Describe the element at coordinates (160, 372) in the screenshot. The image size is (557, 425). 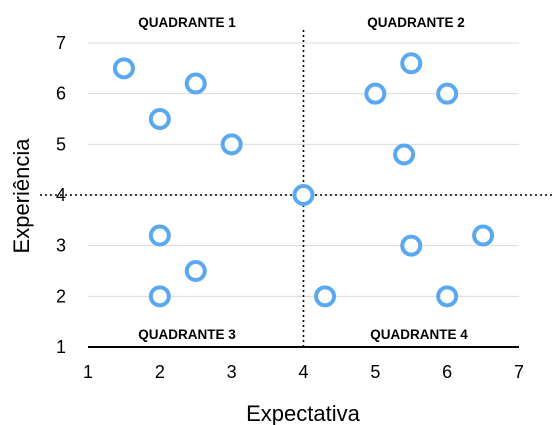
I see `x-tick-label: 2` at that location.